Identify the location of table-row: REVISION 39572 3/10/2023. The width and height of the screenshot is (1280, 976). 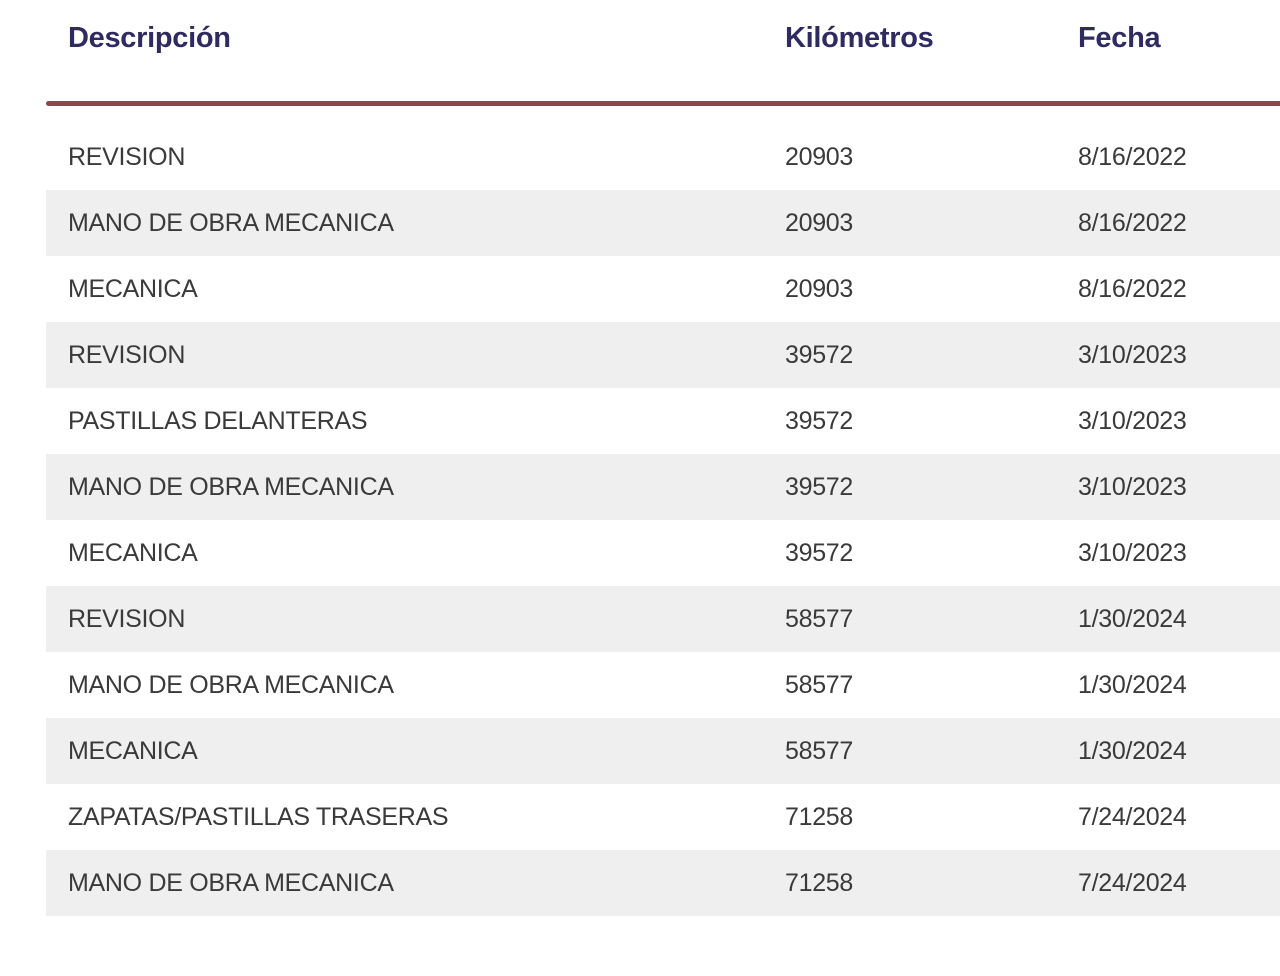
(663, 355).